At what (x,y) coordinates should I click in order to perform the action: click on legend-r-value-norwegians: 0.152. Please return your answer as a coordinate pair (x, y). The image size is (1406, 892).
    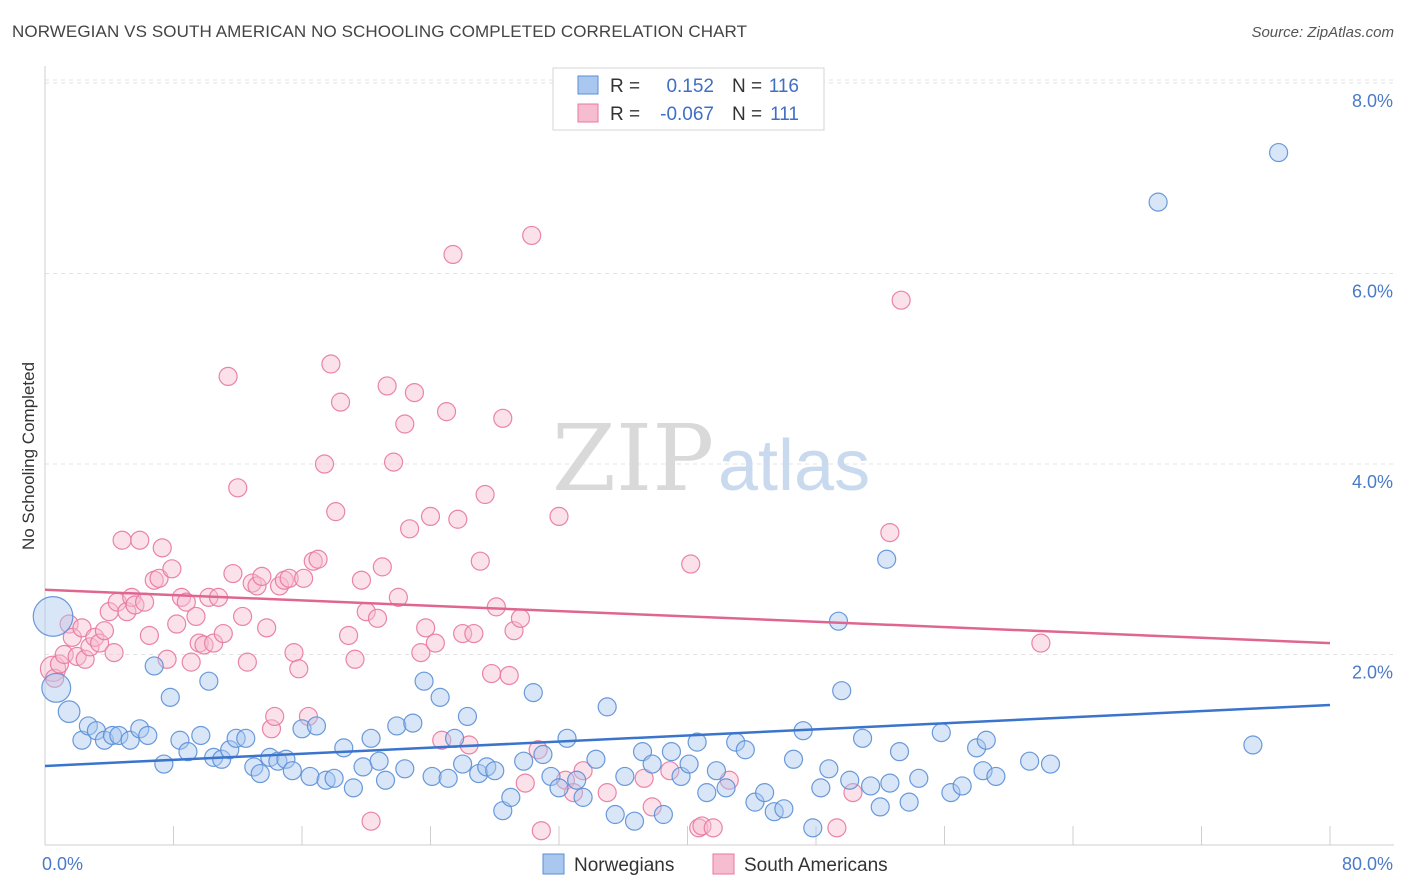
    Looking at the image, I should click on (690, 86).